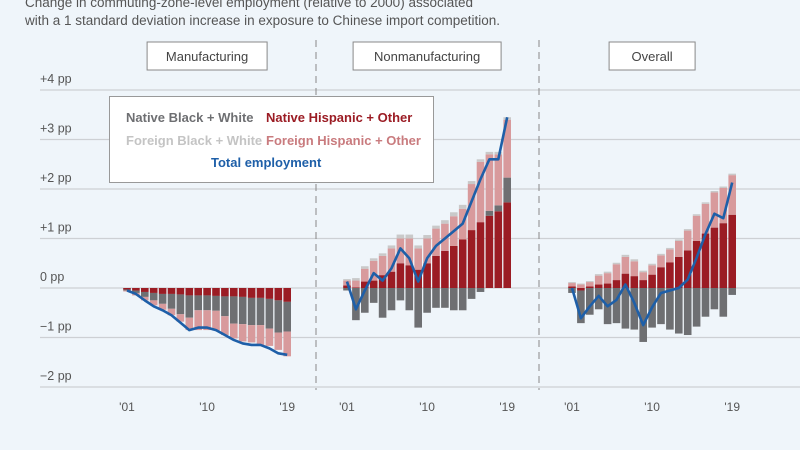 This screenshot has height=450, width=800. What do you see at coordinates (207, 407) in the screenshot?
I see `x-tick-label: '10` at bounding box center [207, 407].